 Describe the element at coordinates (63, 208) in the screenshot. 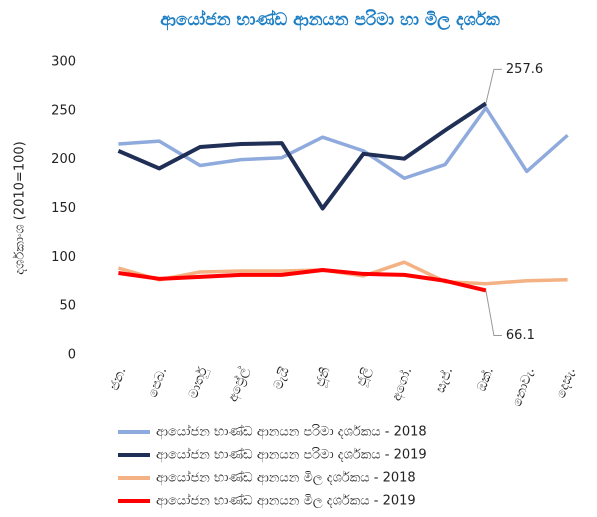

I see `y-tick-label: 150` at that location.